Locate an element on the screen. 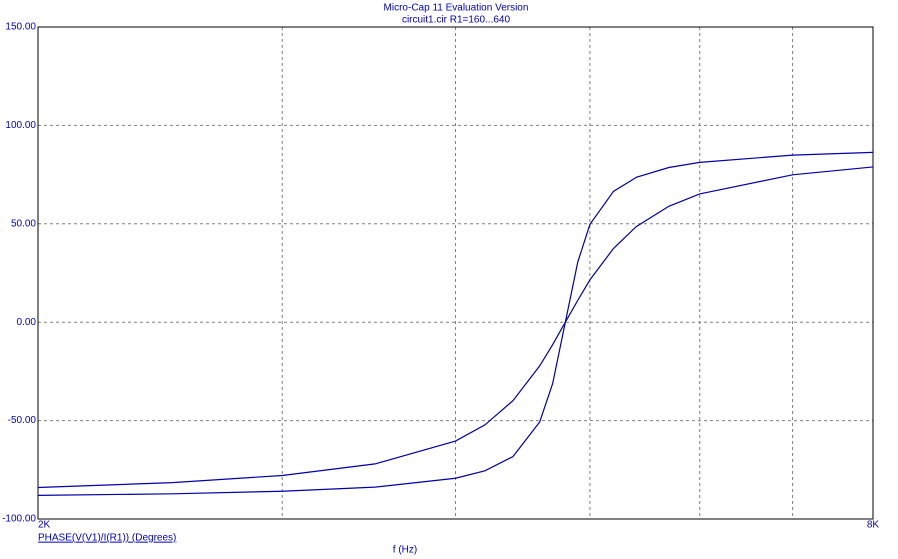  y-tick-label: 150.00 is located at coordinates (20, 27).